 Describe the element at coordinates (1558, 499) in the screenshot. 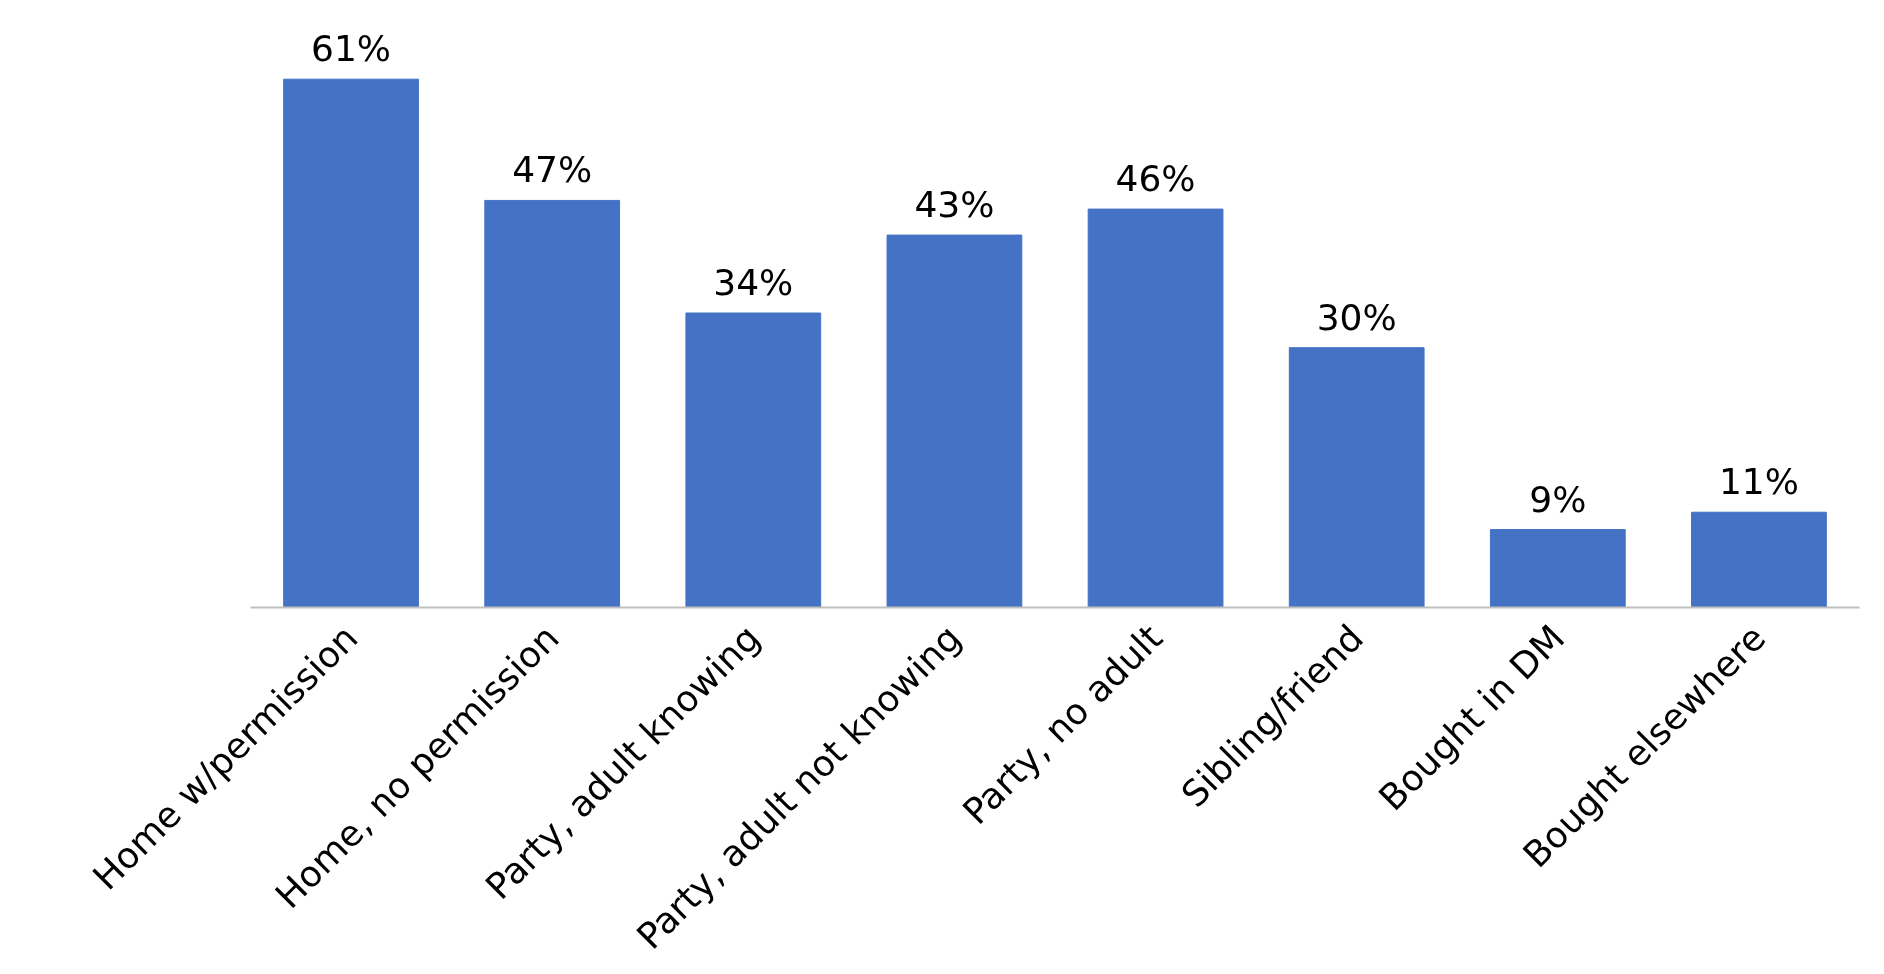

I see `data-label: 9%` at that location.